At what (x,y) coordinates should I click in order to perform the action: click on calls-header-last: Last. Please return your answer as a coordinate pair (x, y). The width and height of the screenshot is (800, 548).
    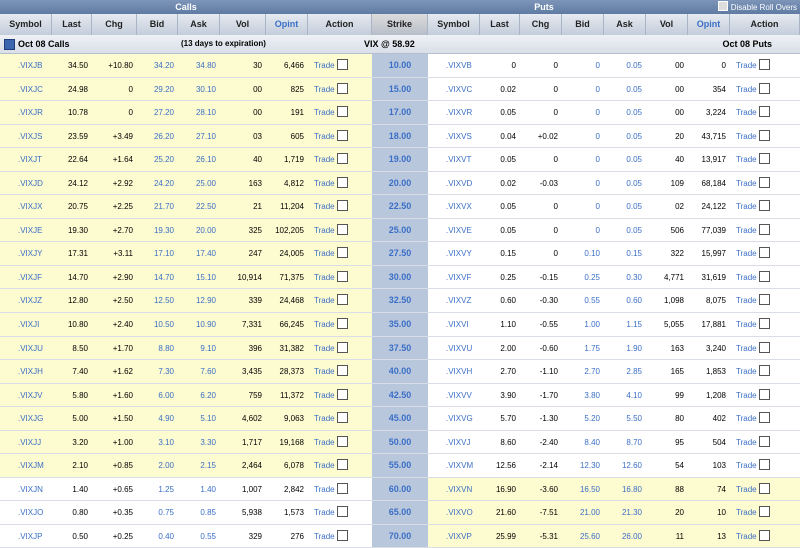
    Looking at the image, I should click on (72, 24).